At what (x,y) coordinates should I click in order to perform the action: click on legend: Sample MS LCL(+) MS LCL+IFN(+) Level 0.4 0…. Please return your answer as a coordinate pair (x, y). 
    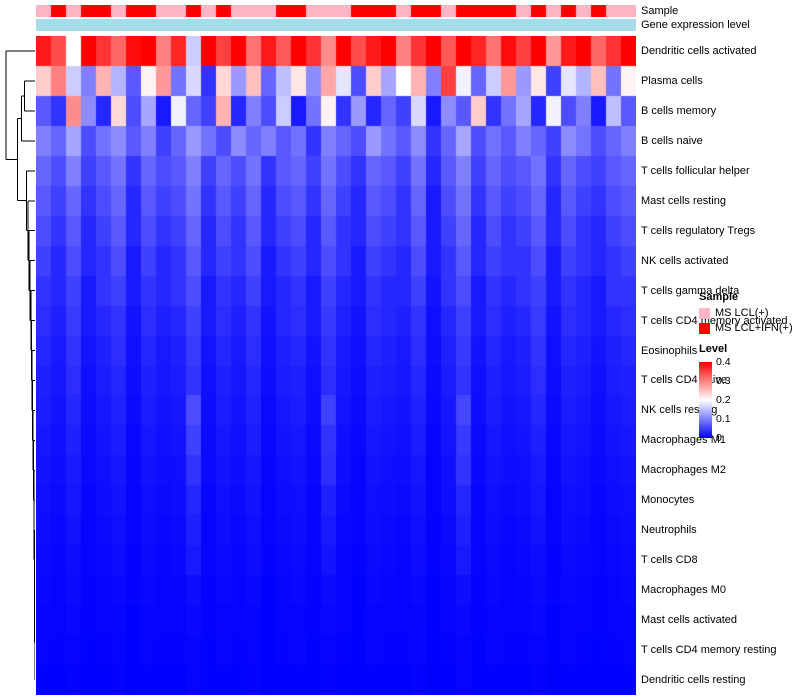
    Looking at the image, I should click on (746, 367).